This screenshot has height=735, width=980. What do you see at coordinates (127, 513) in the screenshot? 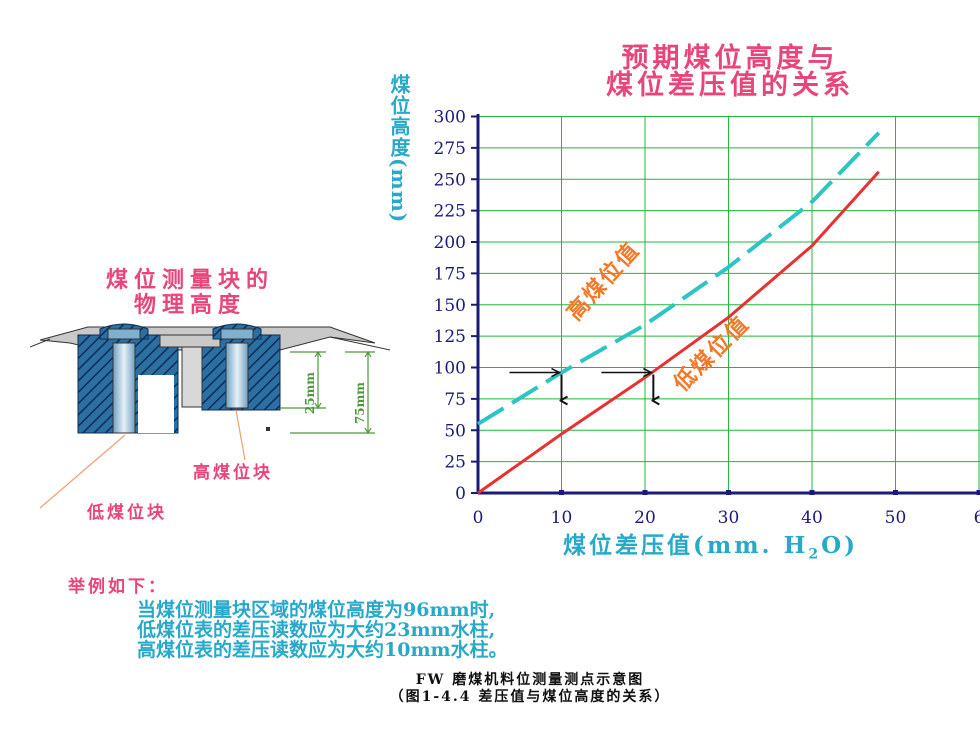
I see `label-low-block: 低煤位块` at bounding box center [127, 513].